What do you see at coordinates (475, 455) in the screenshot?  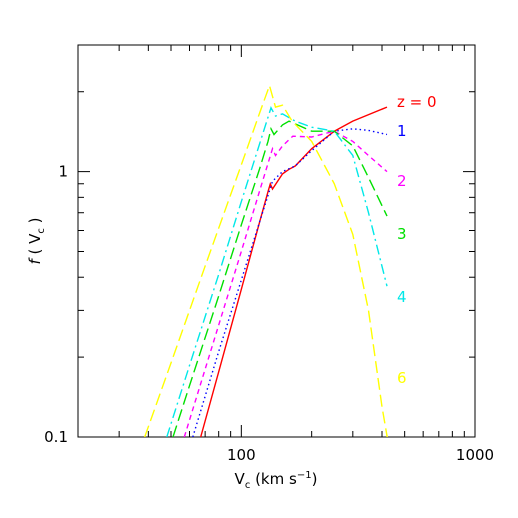 I see `x-tick-label: 1000` at bounding box center [475, 455].